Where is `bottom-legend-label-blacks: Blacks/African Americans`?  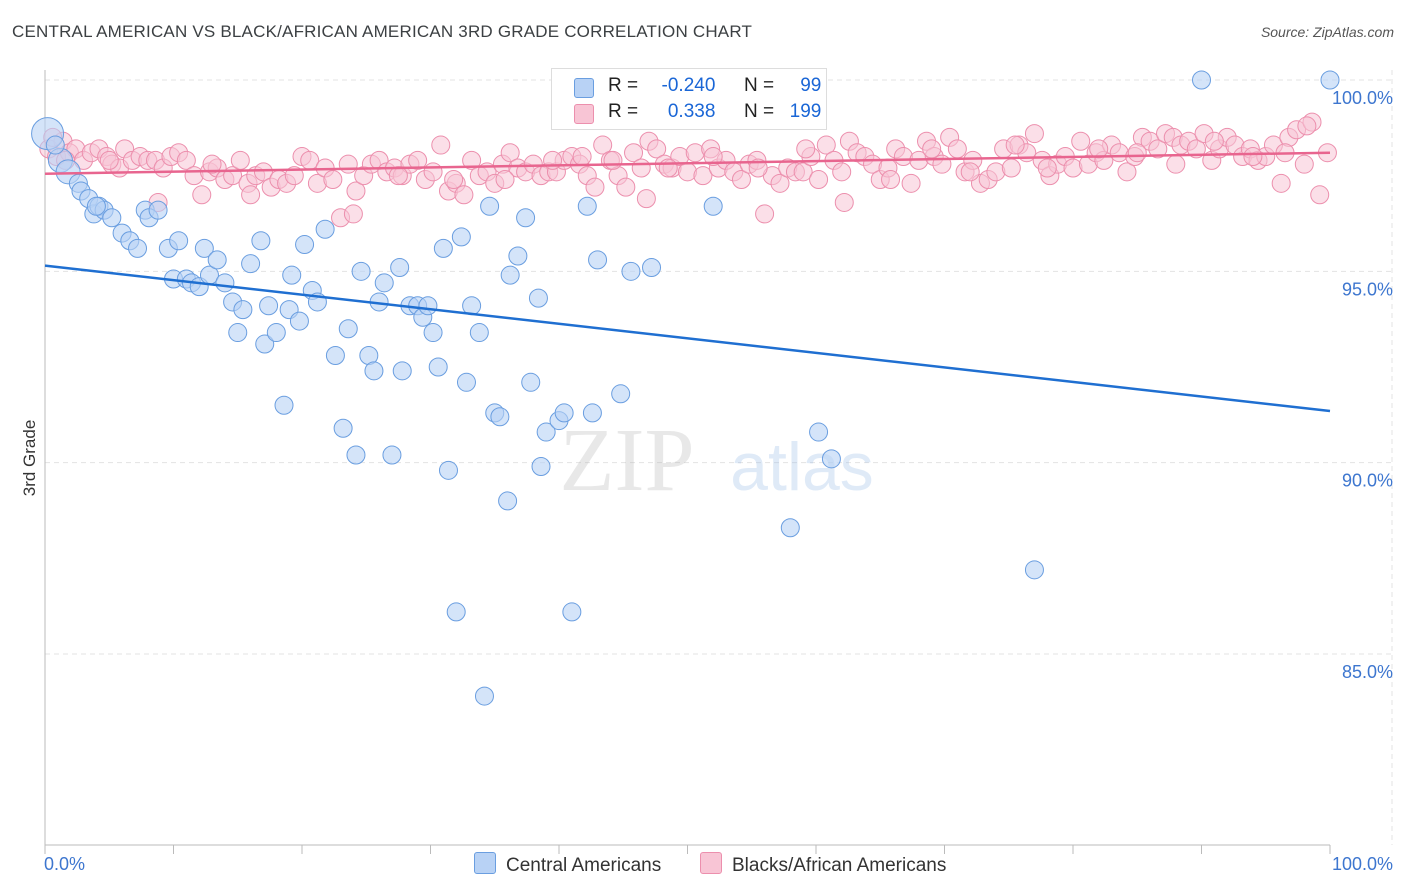
bottom-legend-label-blacks: Blacks/African Americans is located at coordinates (839, 865).